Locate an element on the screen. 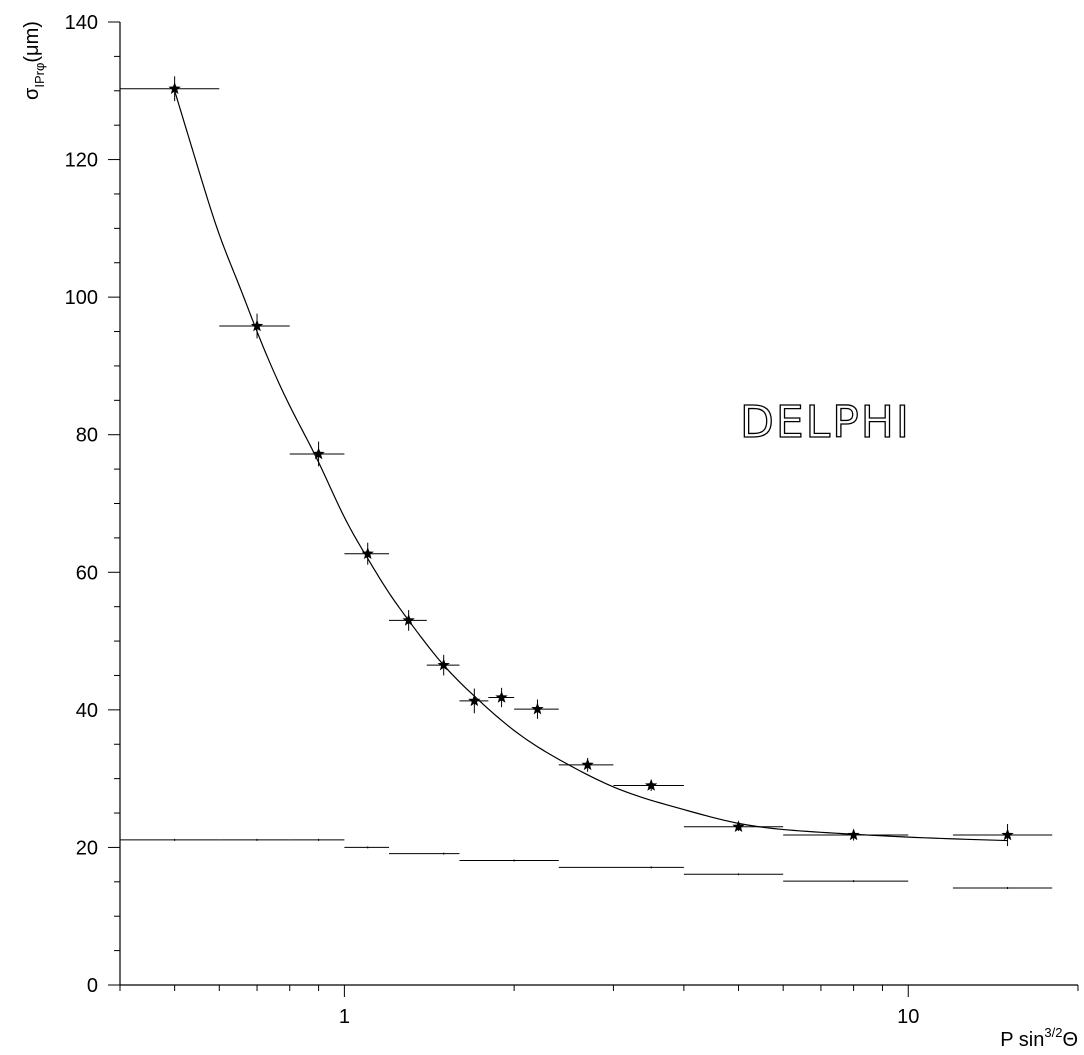  x-tick-label: 10 is located at coordinates (908, 1017).